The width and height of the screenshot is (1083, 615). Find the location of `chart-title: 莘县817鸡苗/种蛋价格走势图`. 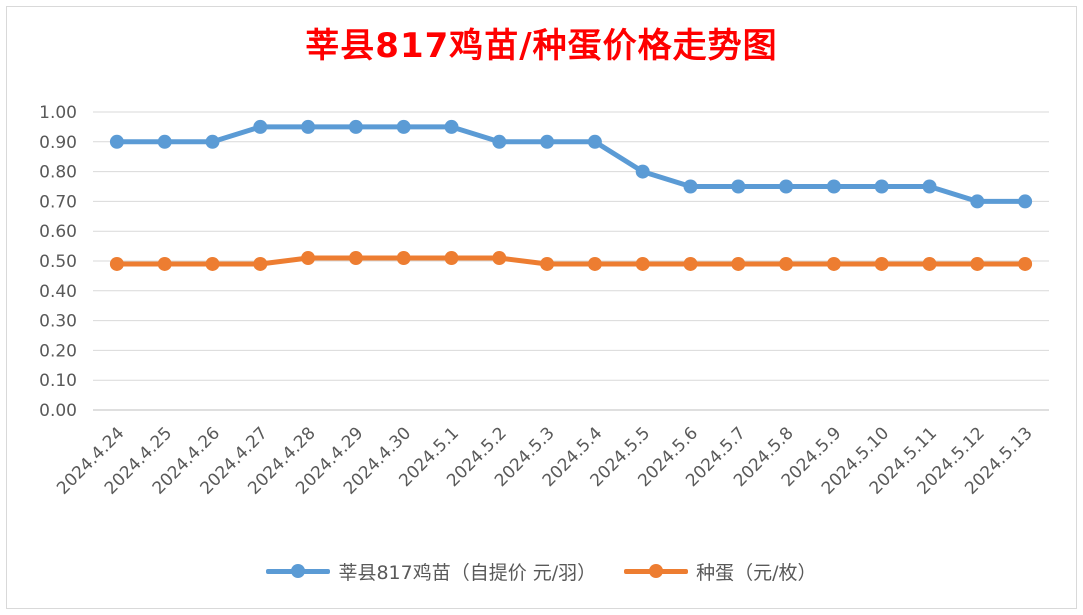

chart-title: 莘县817鸡苗/种蛋价格走势图 is located at coordinates (541, 46).